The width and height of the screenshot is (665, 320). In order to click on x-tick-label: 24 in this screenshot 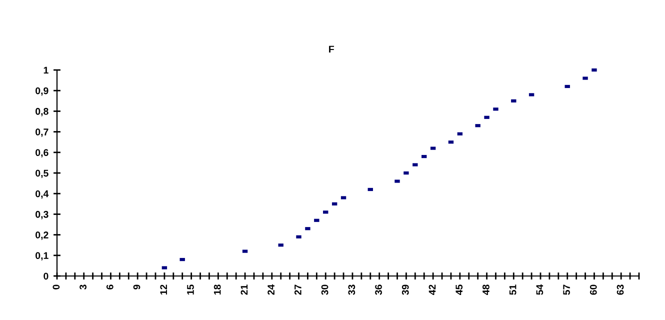, I will do `click(271, 289)`.